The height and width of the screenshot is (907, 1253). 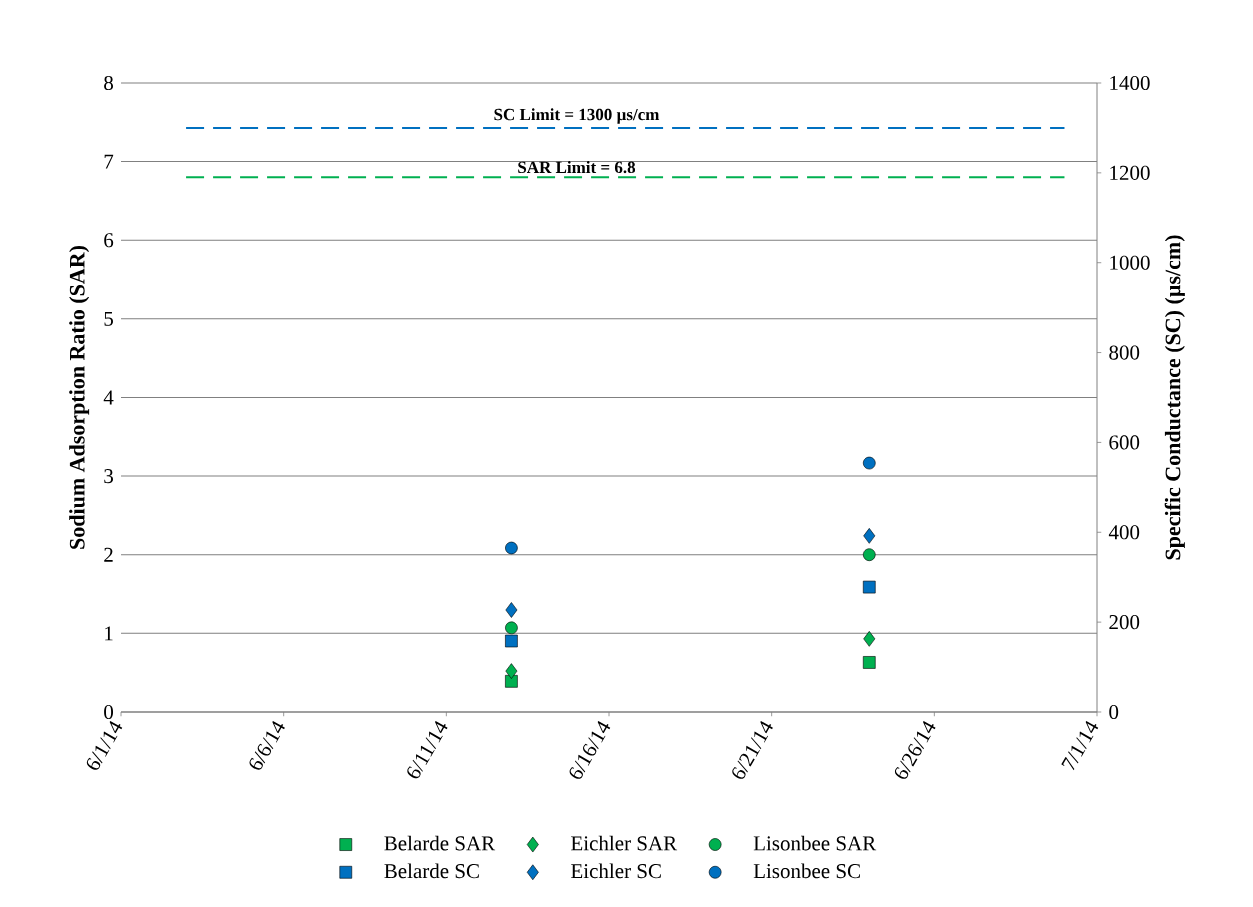 What do you see at coordinates (806, 871) in the screenshot?
I see `legend-label: Lisonbee SC` at bounding box center [806, 871].